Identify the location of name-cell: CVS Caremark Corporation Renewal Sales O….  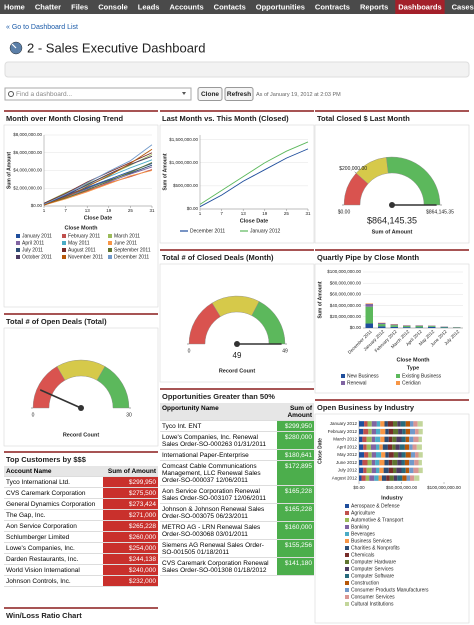
(219, 566).